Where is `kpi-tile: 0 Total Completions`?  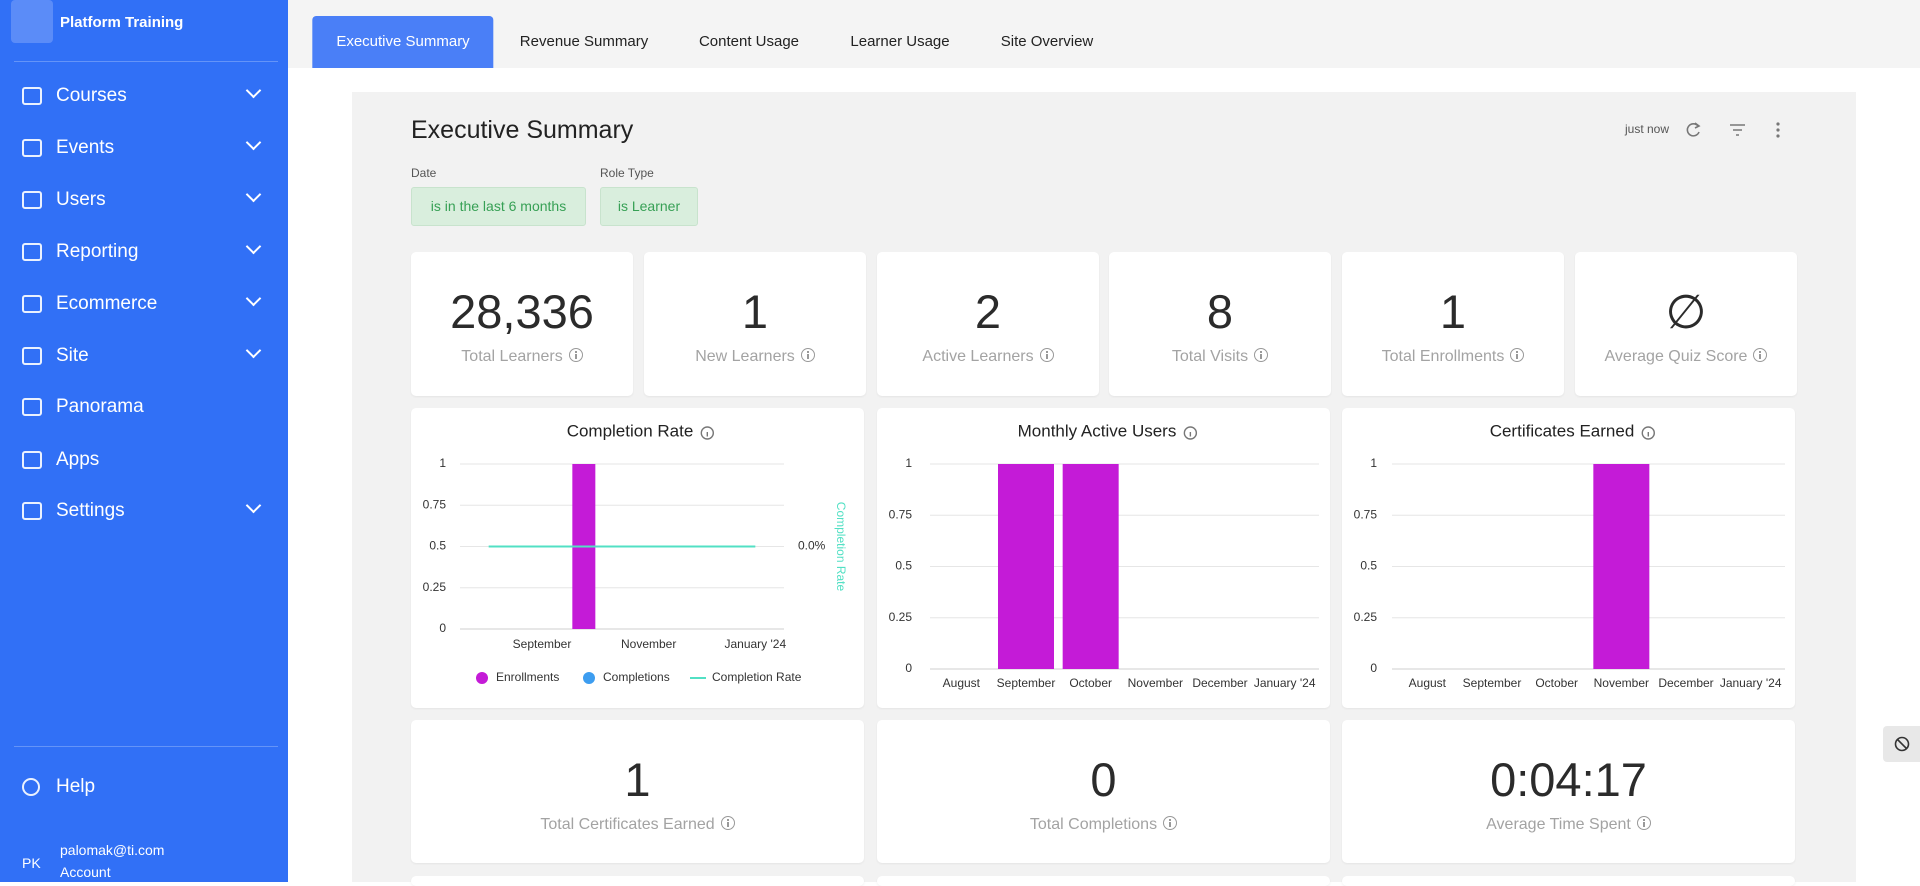
kpi-tile: 0 Total Completions is located at coordinates (1103, 791).